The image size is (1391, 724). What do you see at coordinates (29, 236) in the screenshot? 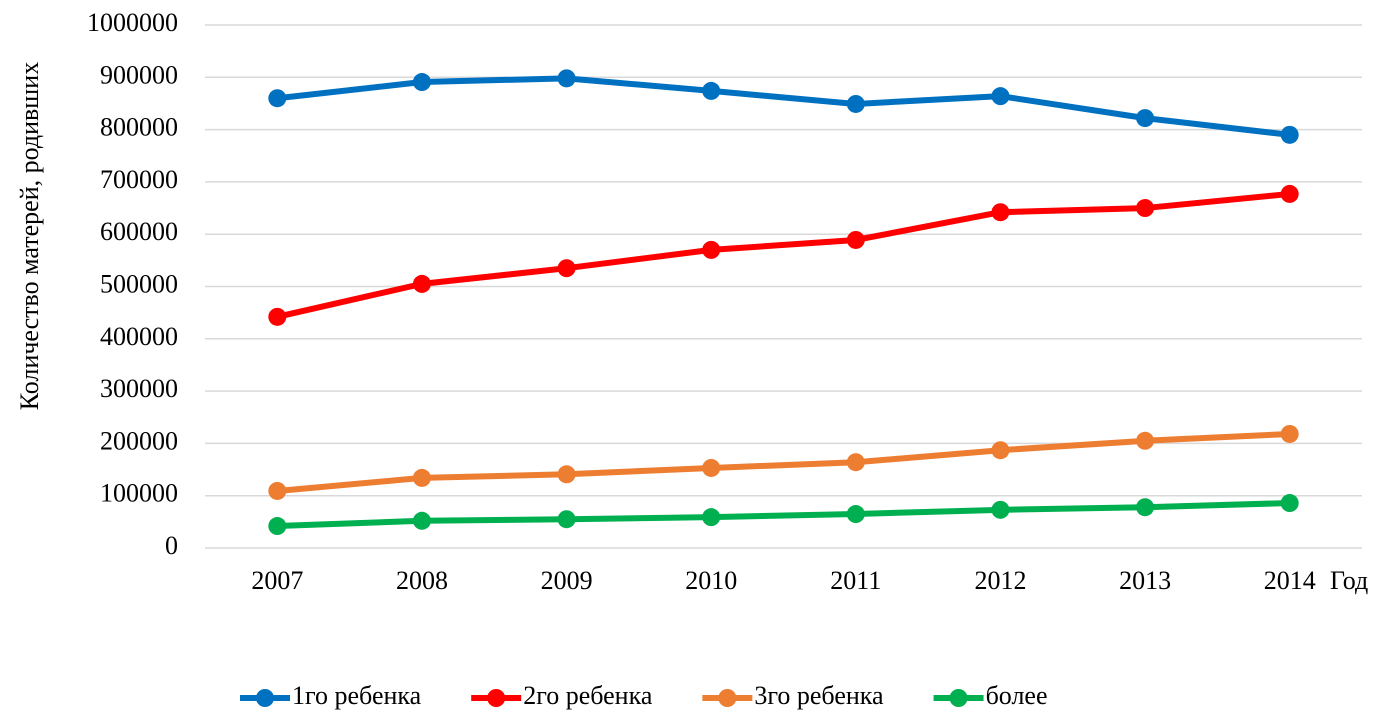
I see `y-axis-label: Количество матерей, родивших` at bounding box center [29, 236].